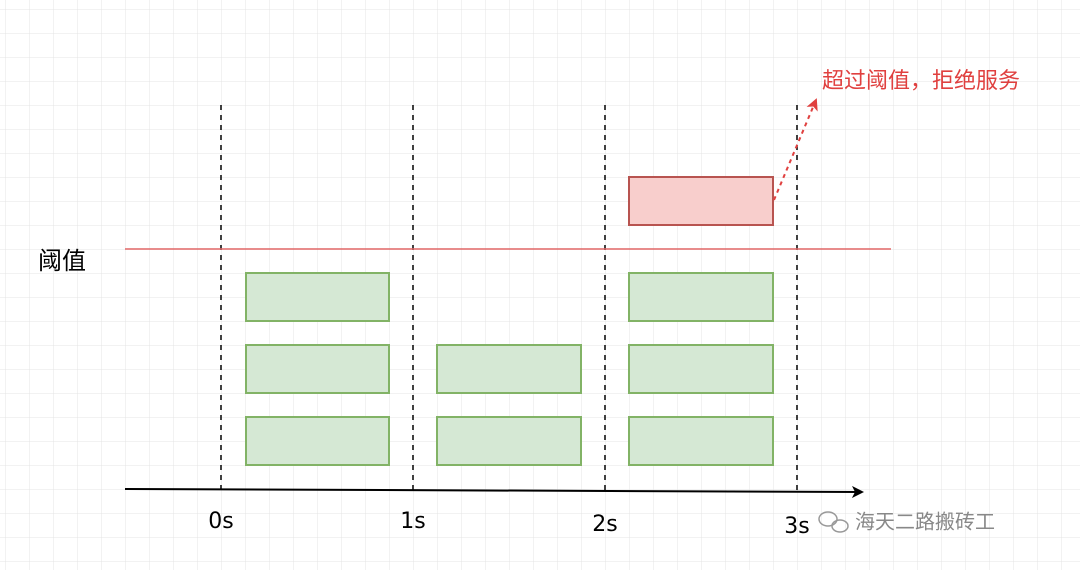  What do you see at coordinates (833, 522) in the screenshot?
I see `watermark-icon` at bounding box center [833, 522].